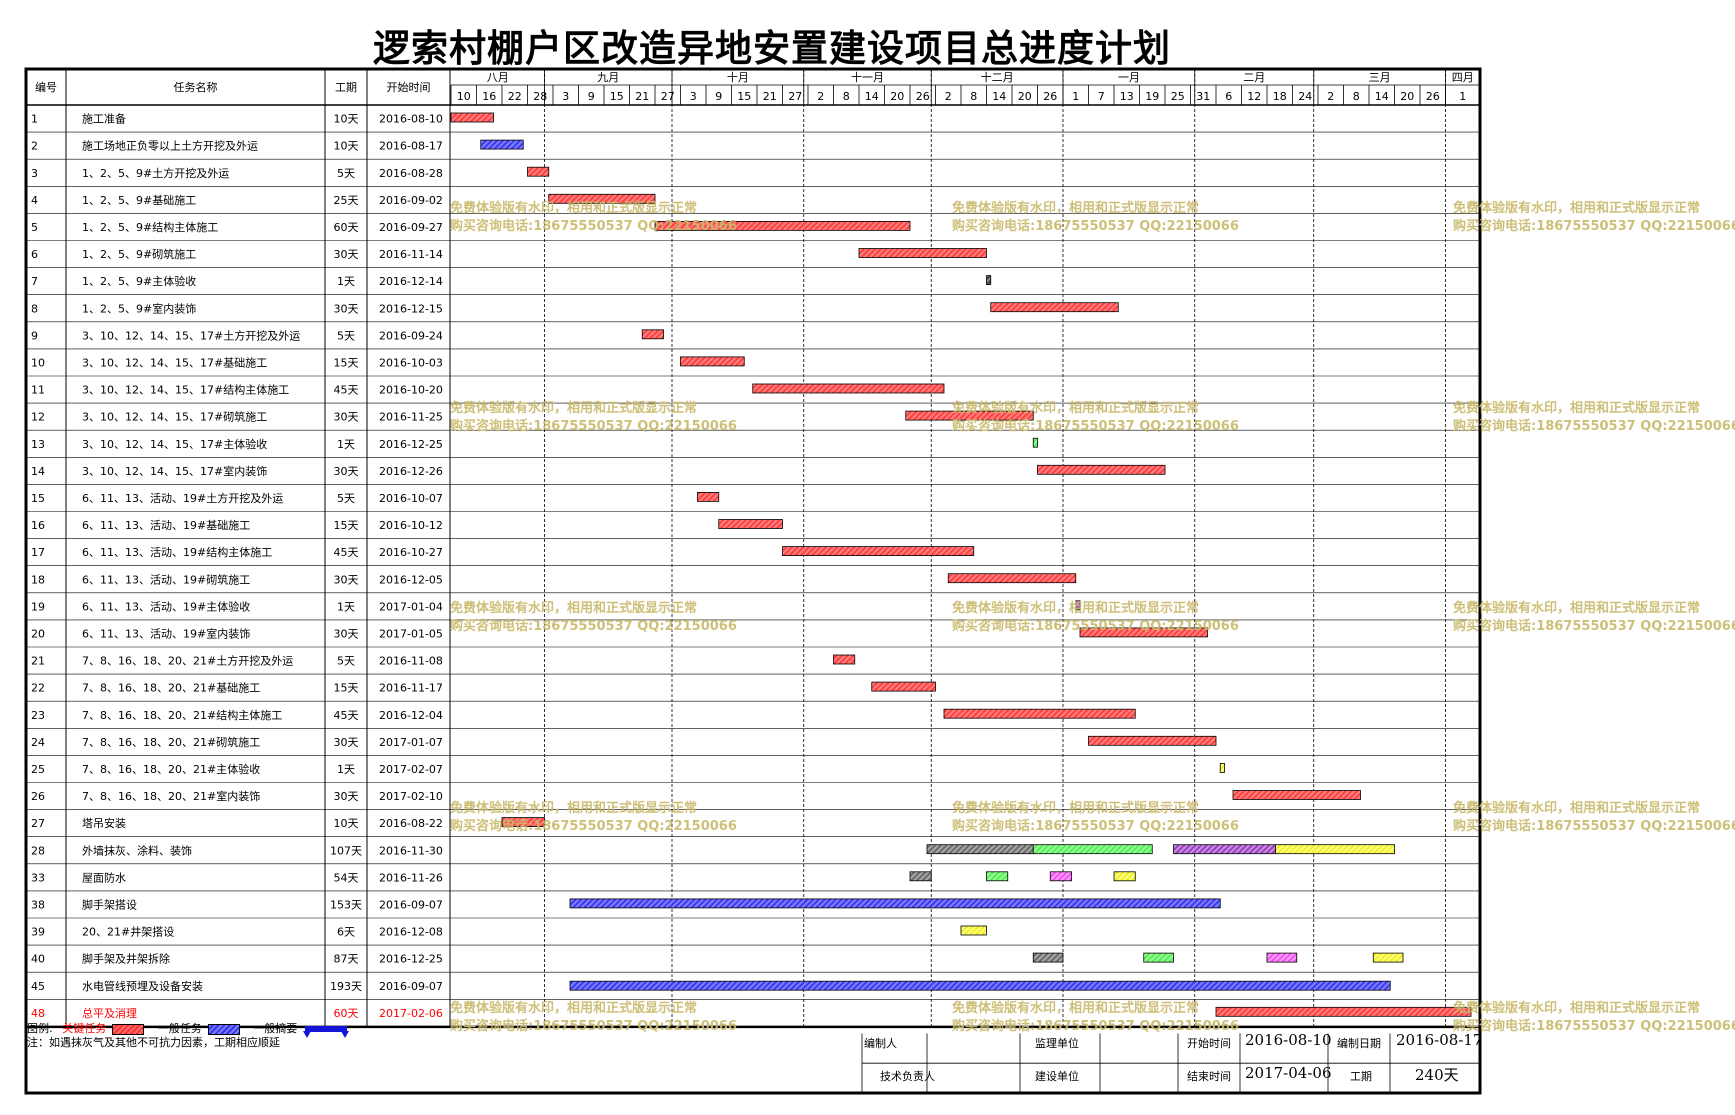  I want to click on day-tick-label: 10, so click(464, 96).